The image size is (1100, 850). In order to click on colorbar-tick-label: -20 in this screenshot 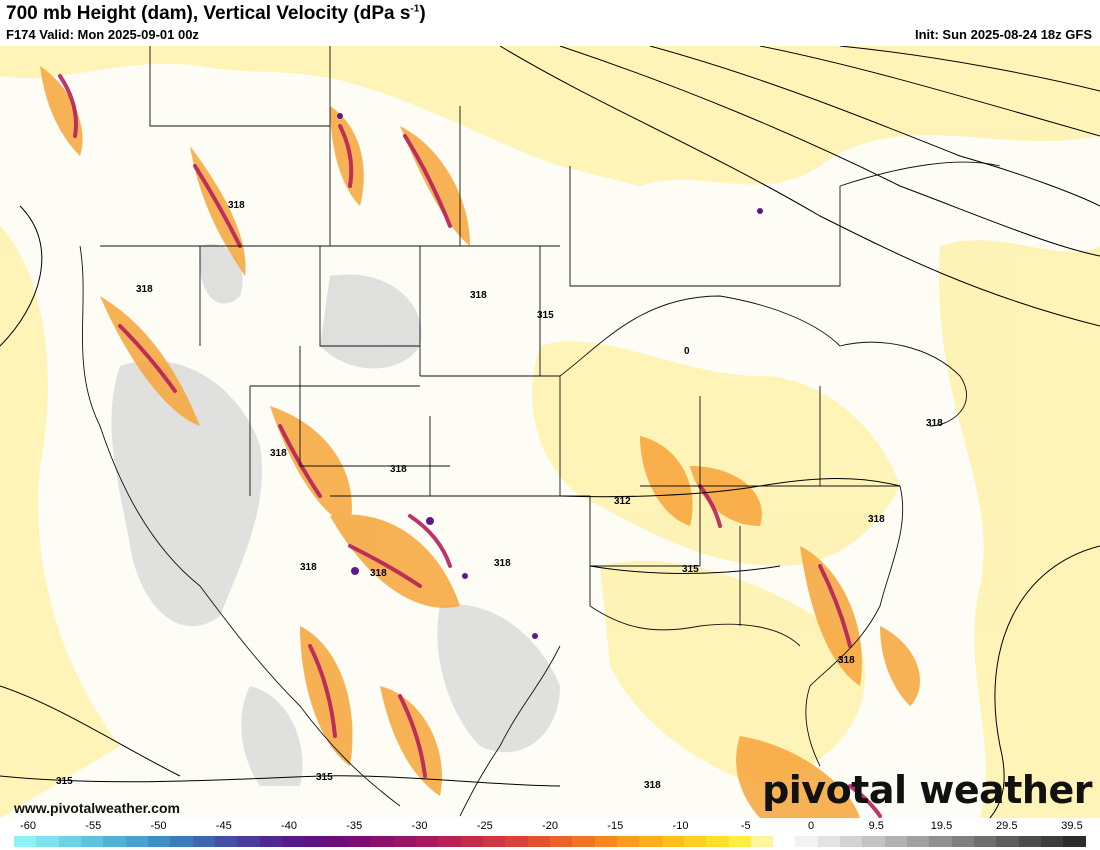, I will do `click(550, 826)`.